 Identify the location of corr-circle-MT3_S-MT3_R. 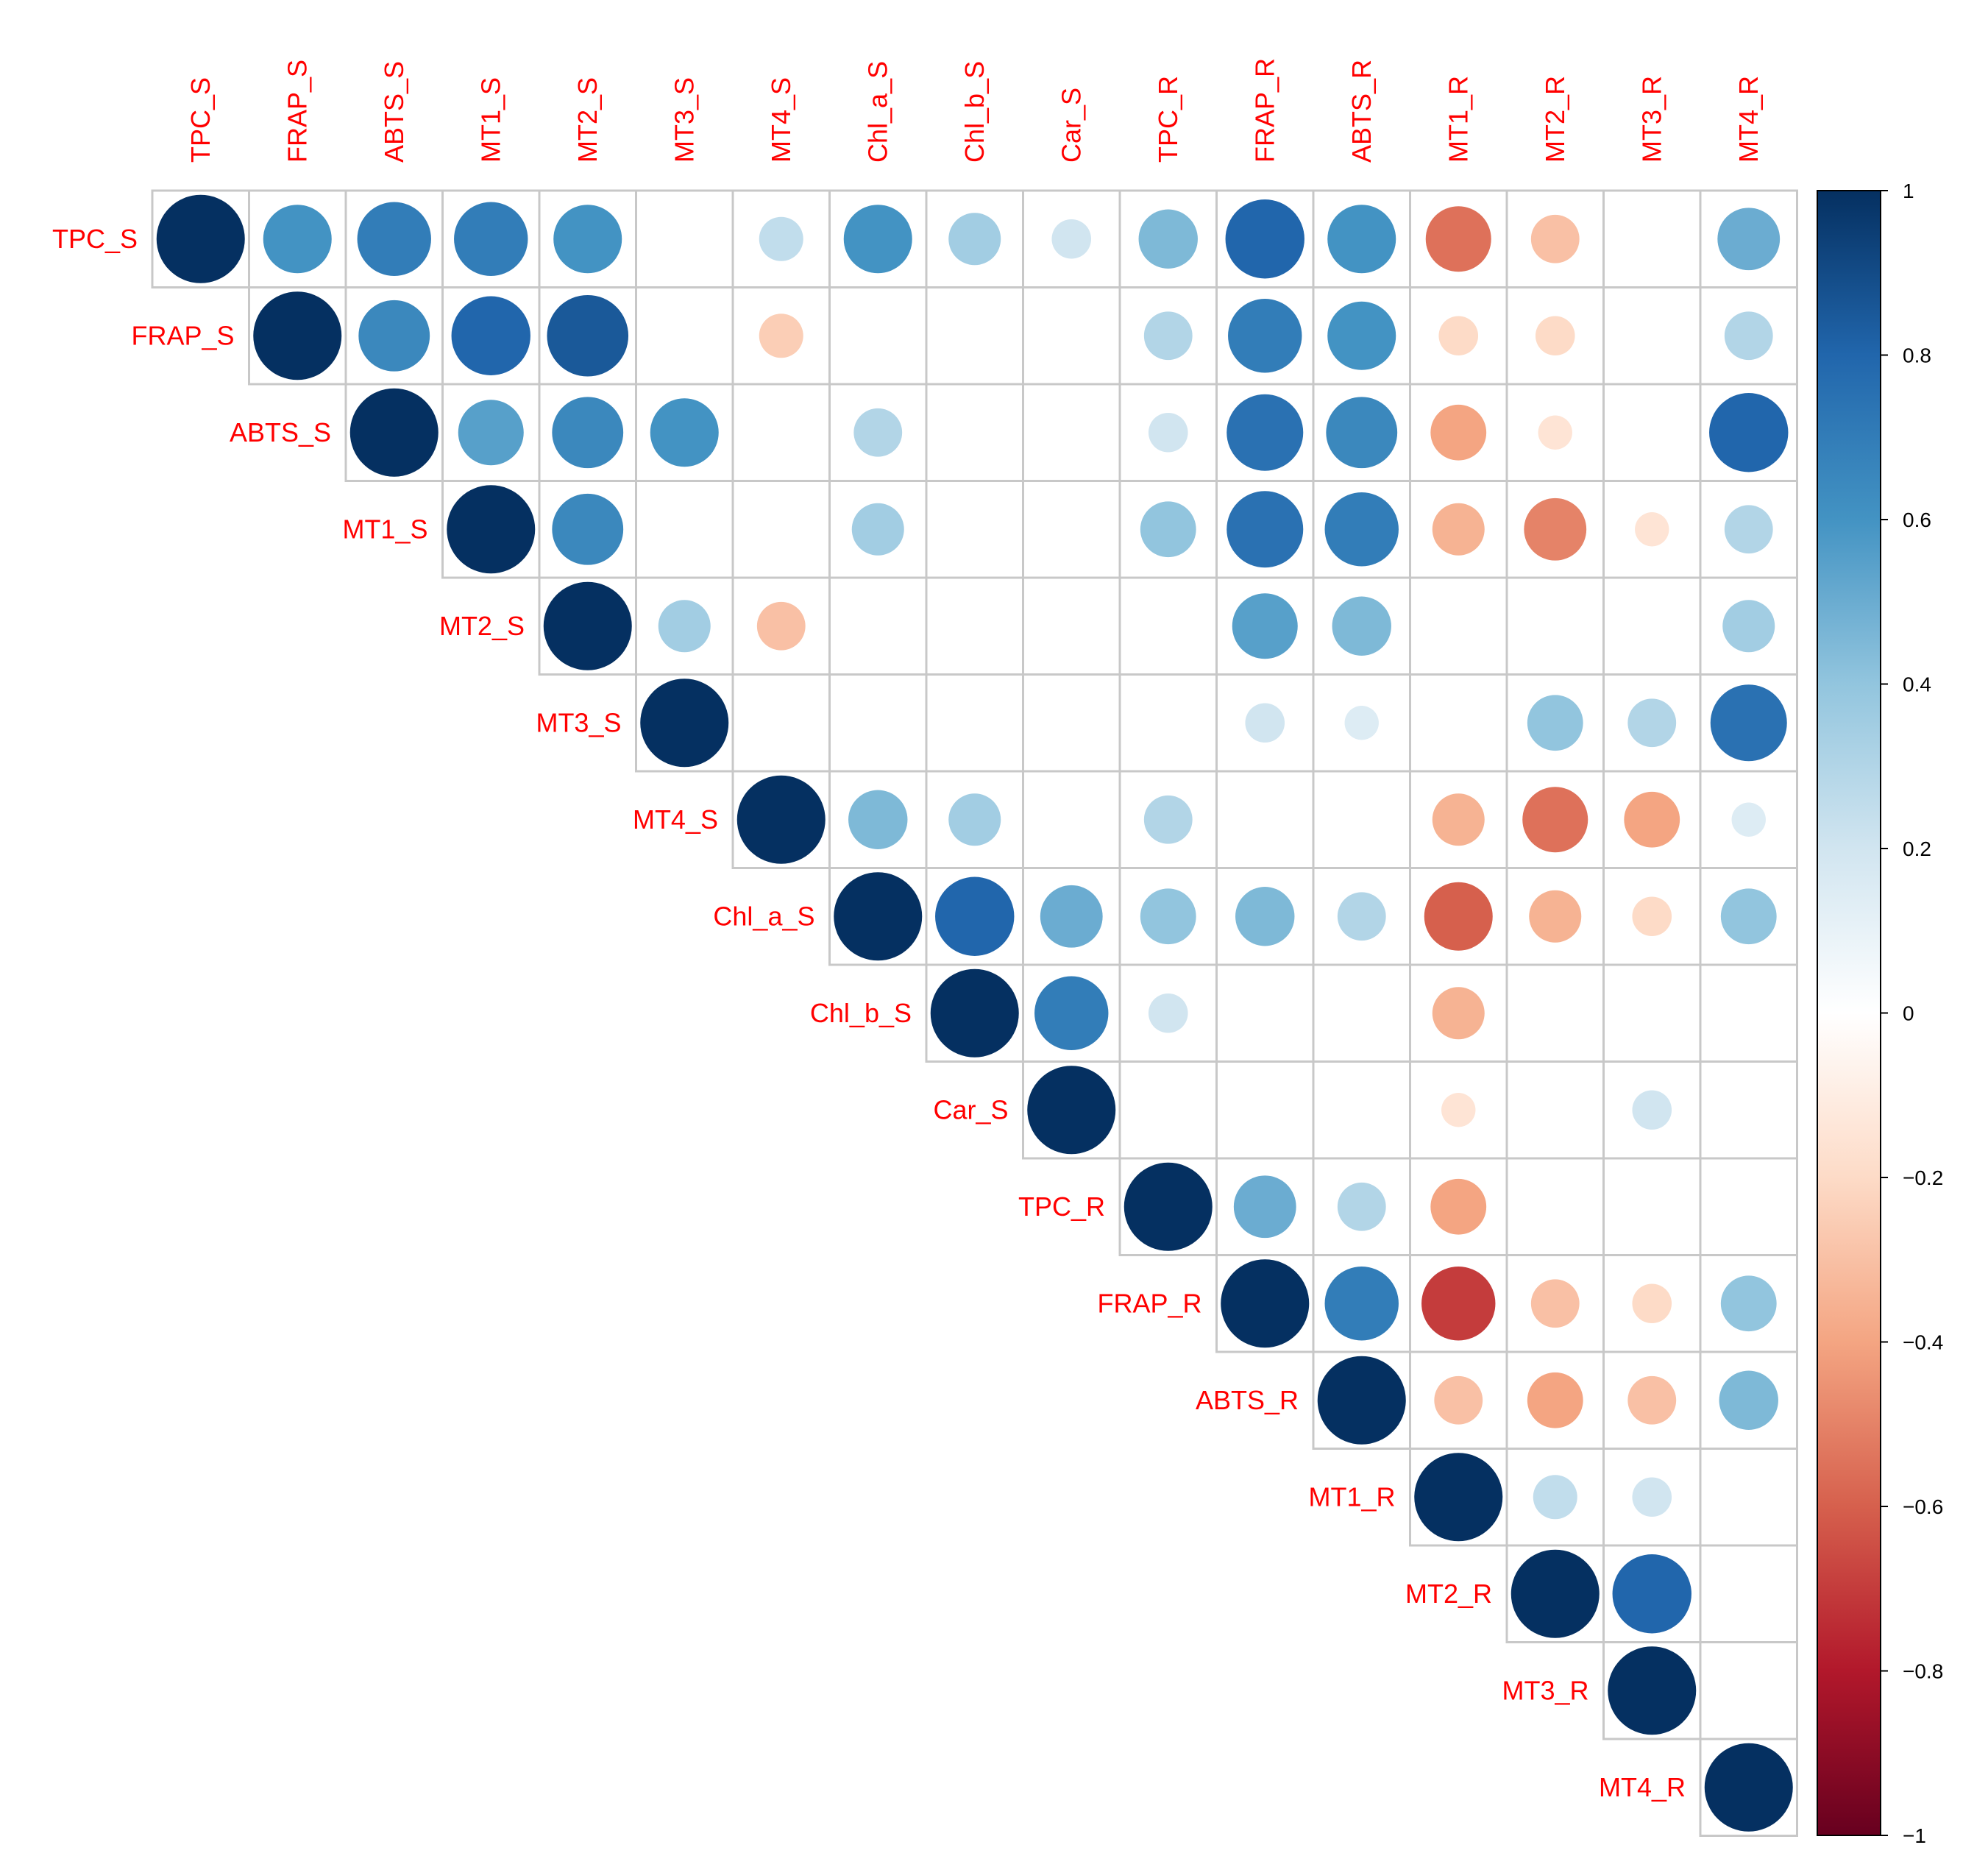
(1652, 723).